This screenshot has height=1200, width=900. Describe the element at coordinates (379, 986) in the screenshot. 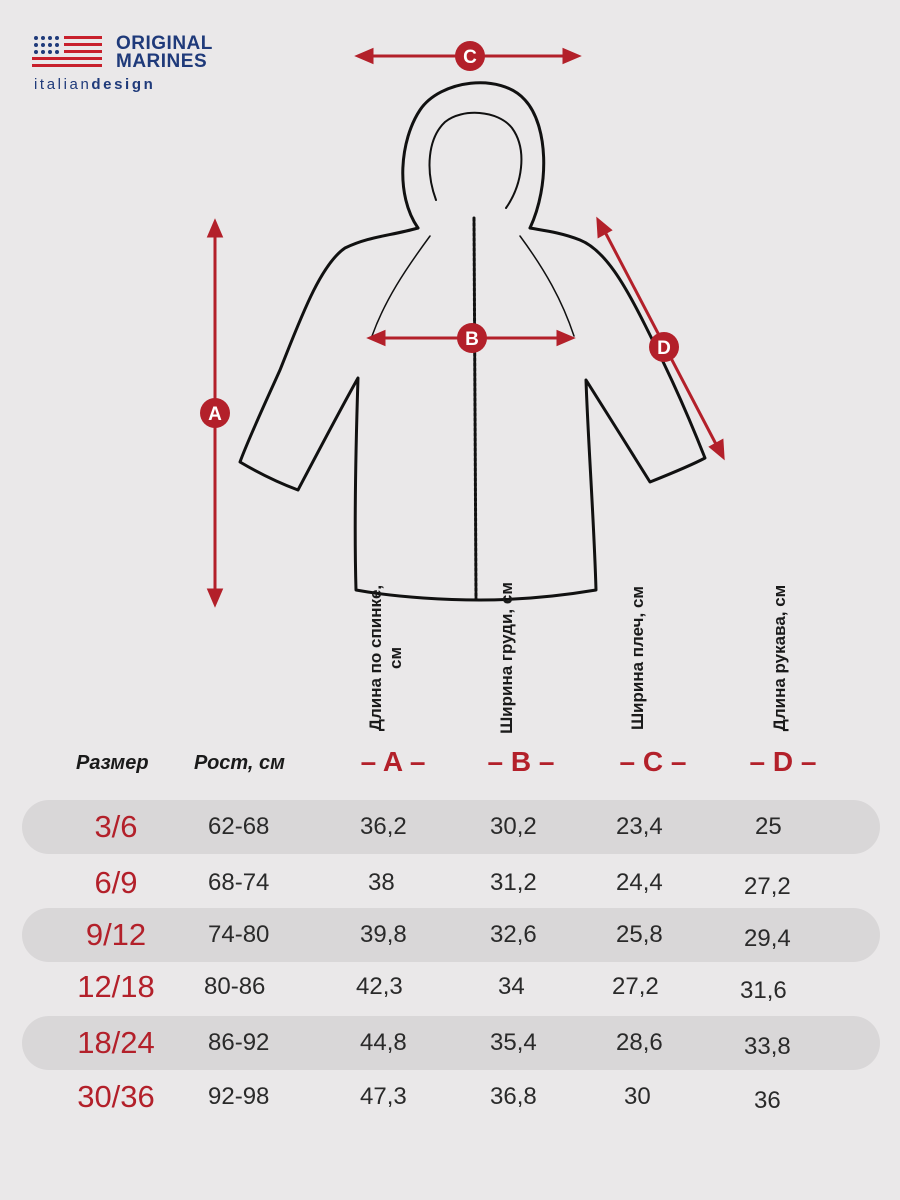

I see `value-a-cell: 42,3` at that location.